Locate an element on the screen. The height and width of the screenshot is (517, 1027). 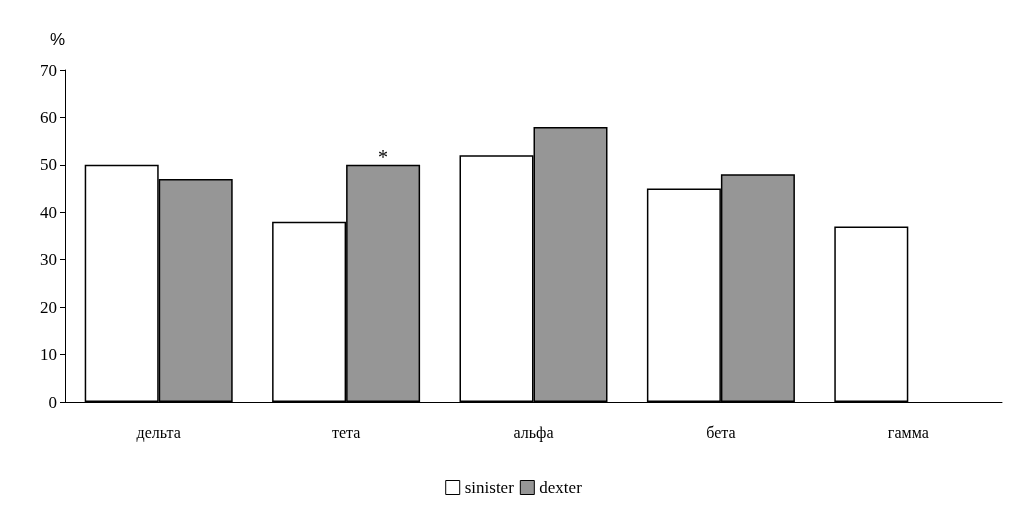
y-tick-label: 60 is located at coordinates (48, 117).